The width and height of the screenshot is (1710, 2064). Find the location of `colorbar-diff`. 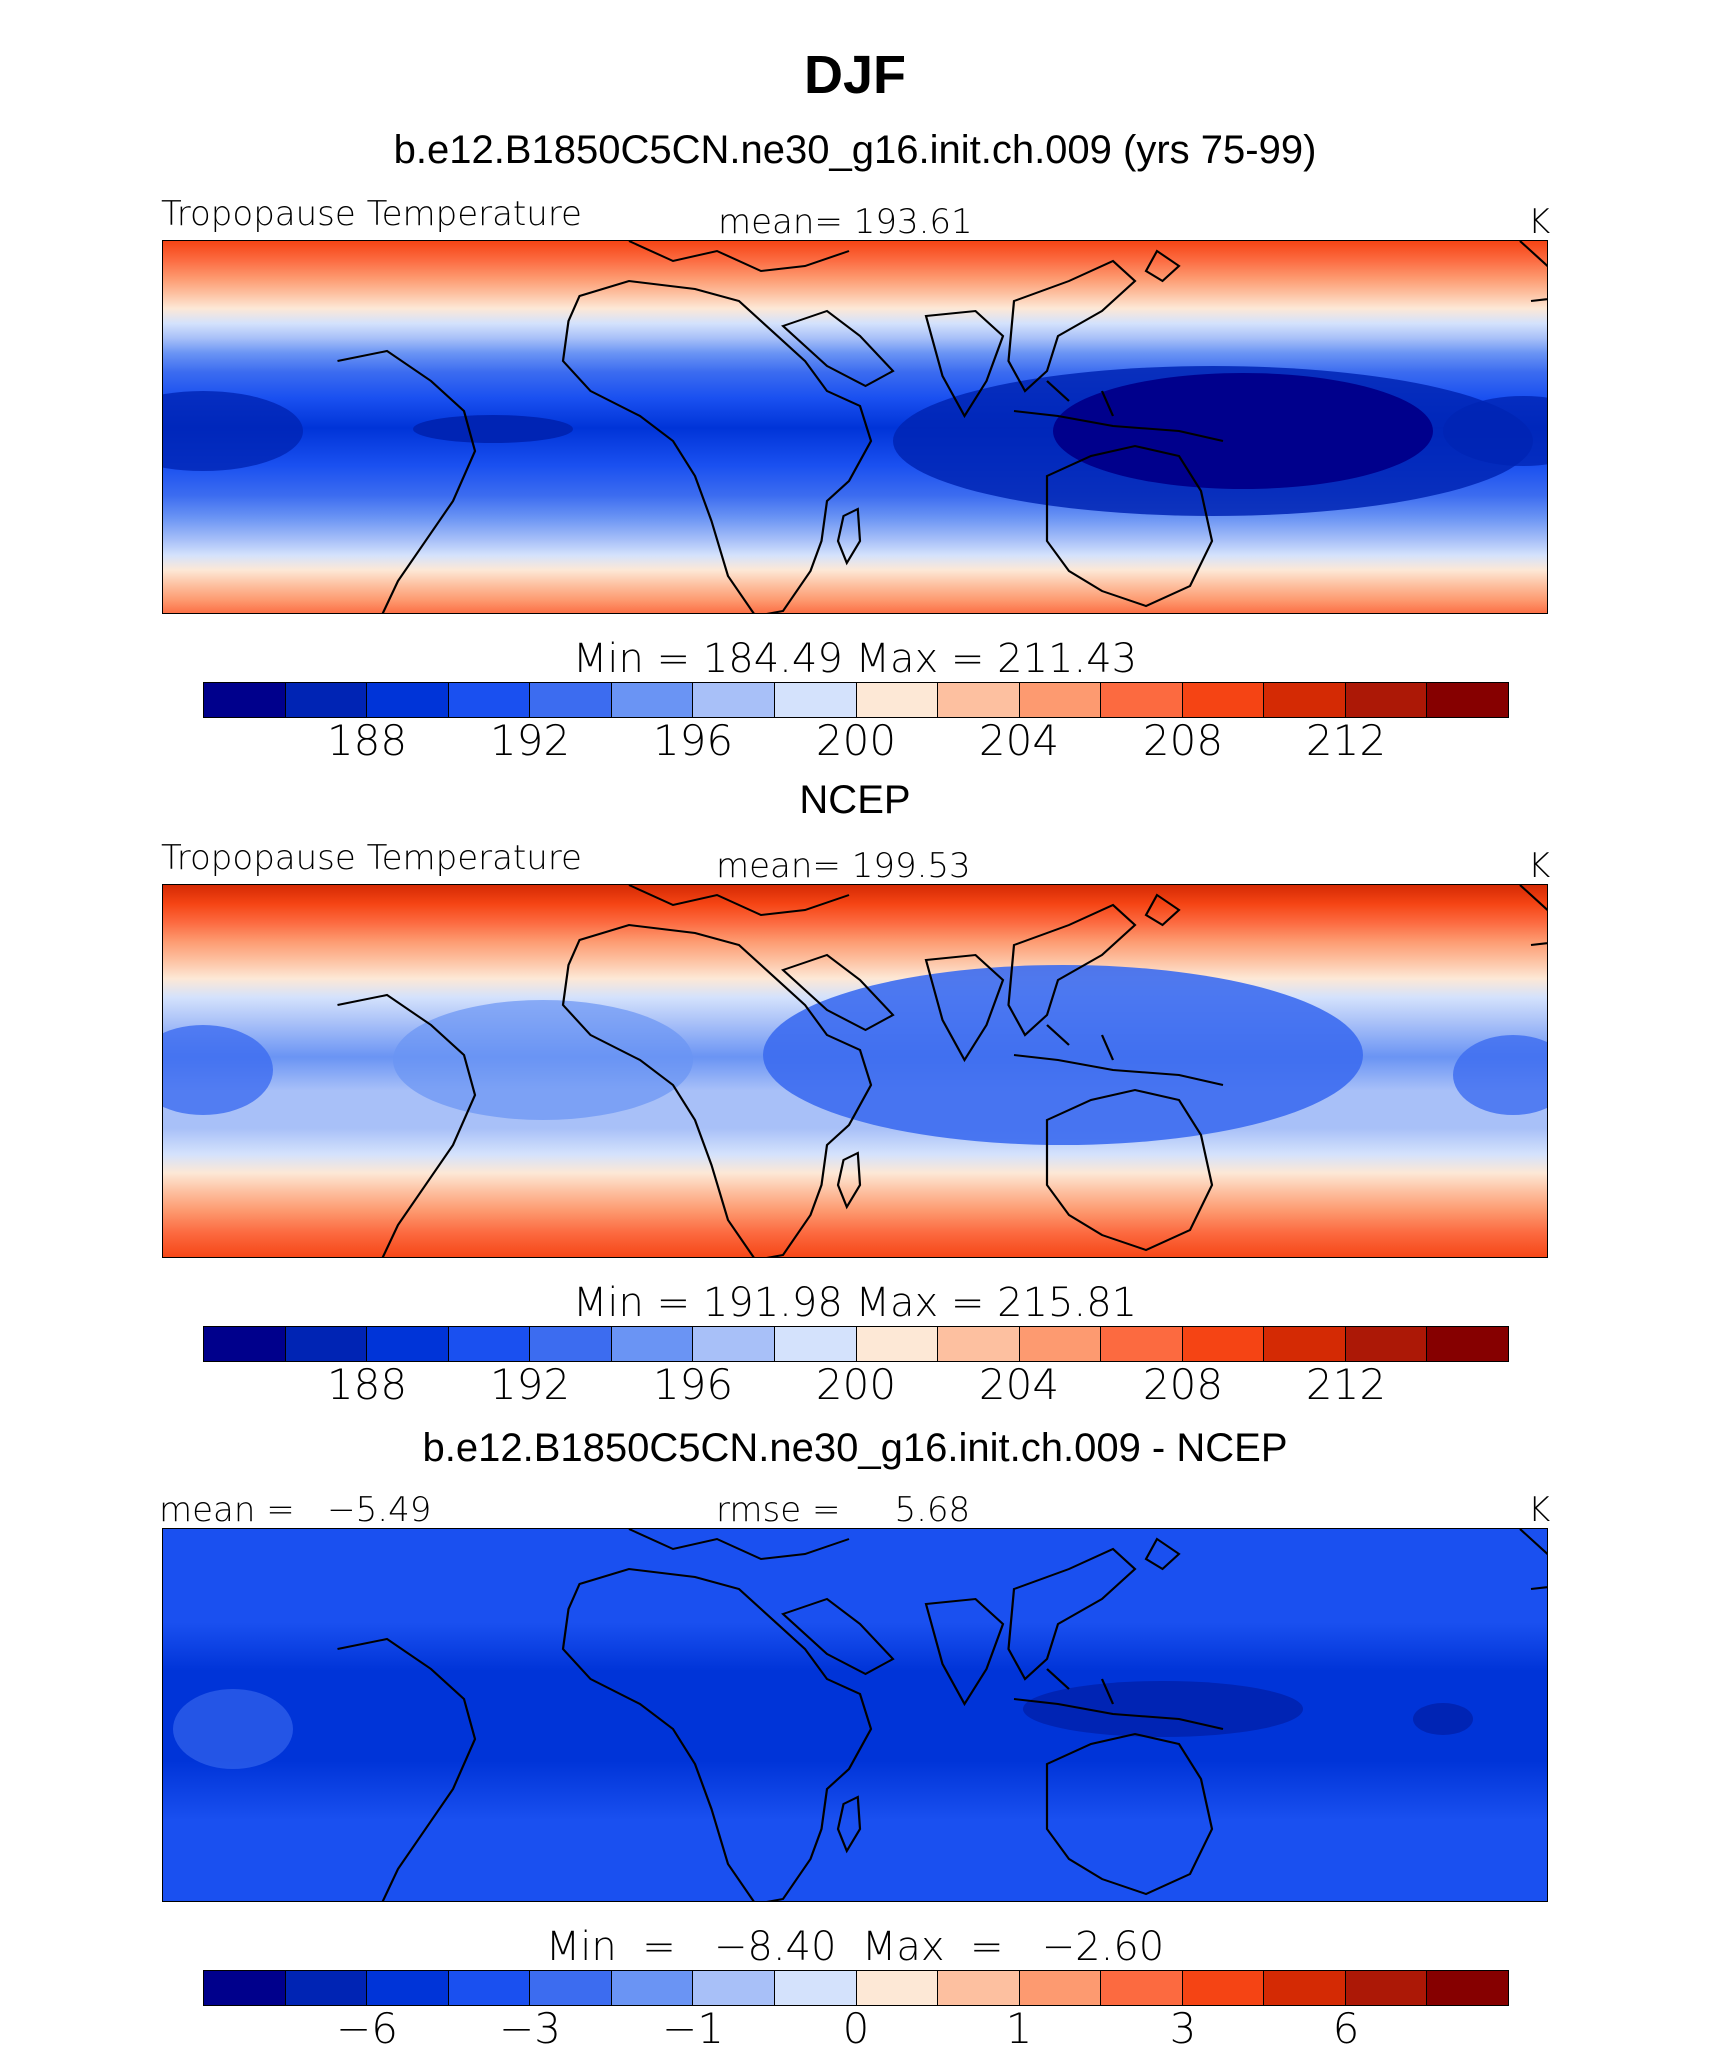

colorbar-diff is located at coordinates (856, 1988).